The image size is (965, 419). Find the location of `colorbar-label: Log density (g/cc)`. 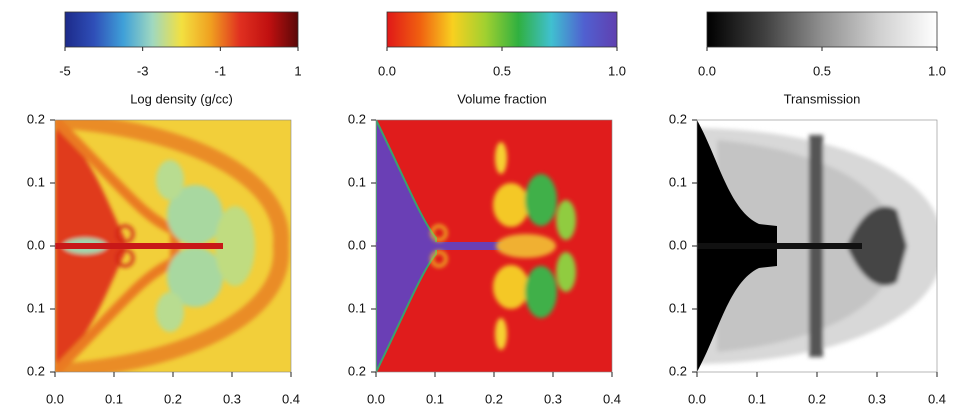

colorbar-label: Log density (g/cc) is located at coordinates (181, 98).